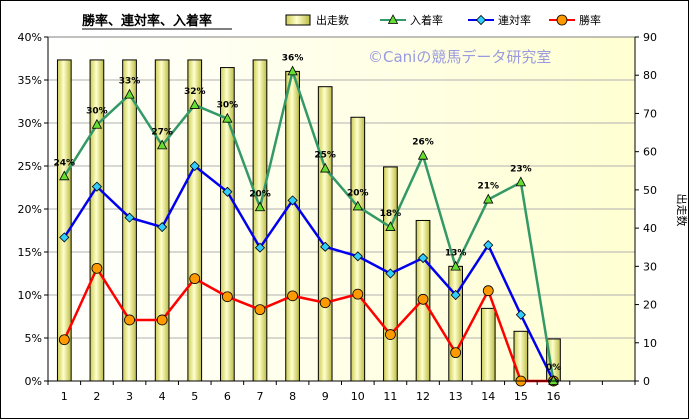  Describe the element at coordinates (147, 21) in the screenshot. I see `chart-title: 勝率、連対率、入着率` at that location.